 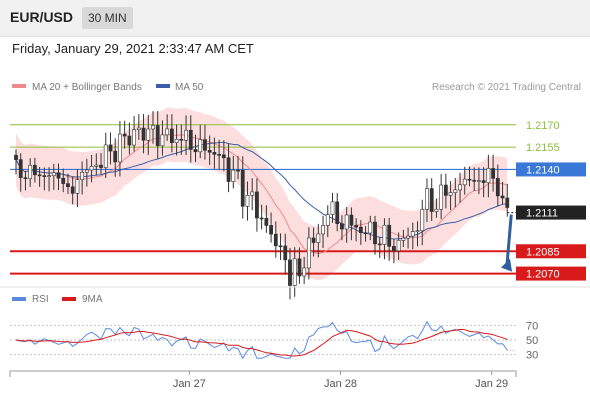 What do you see at coordinates (532, 326) in the screenshot?
I see `rsi-tick-70: 70` at bounding box center [532, 326].